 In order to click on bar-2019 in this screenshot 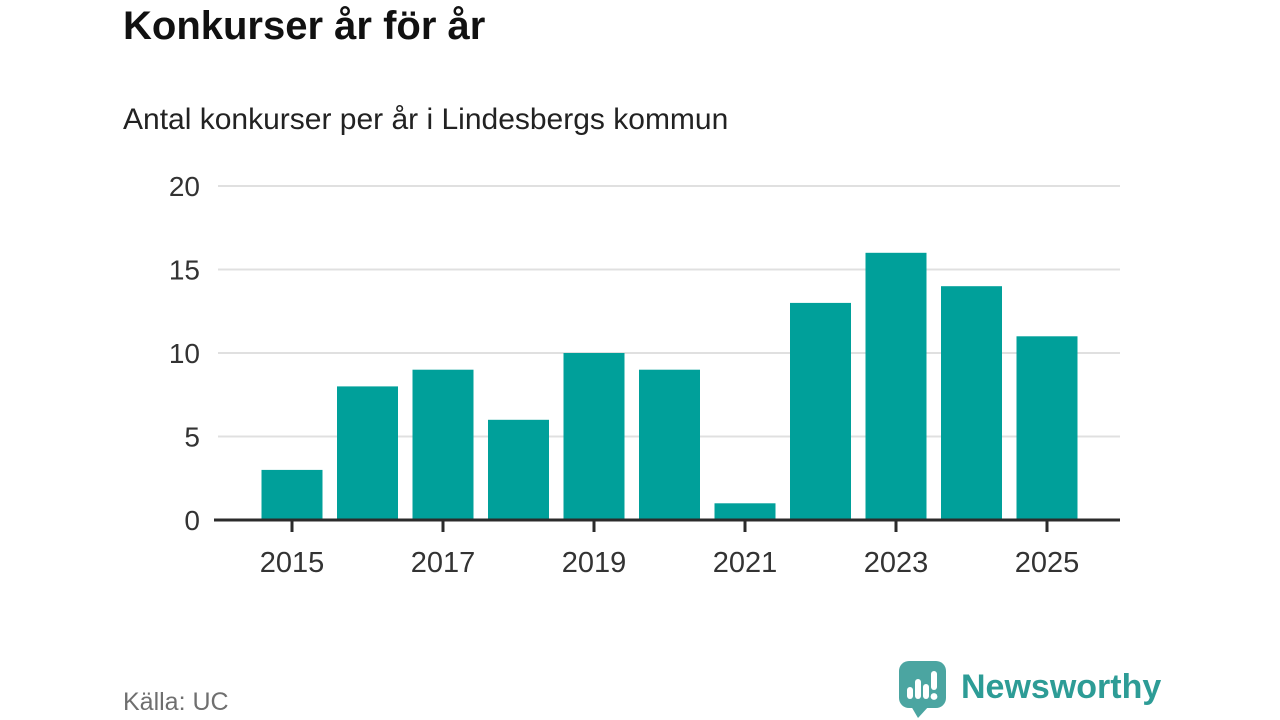, I will do `click(594, 436)`.